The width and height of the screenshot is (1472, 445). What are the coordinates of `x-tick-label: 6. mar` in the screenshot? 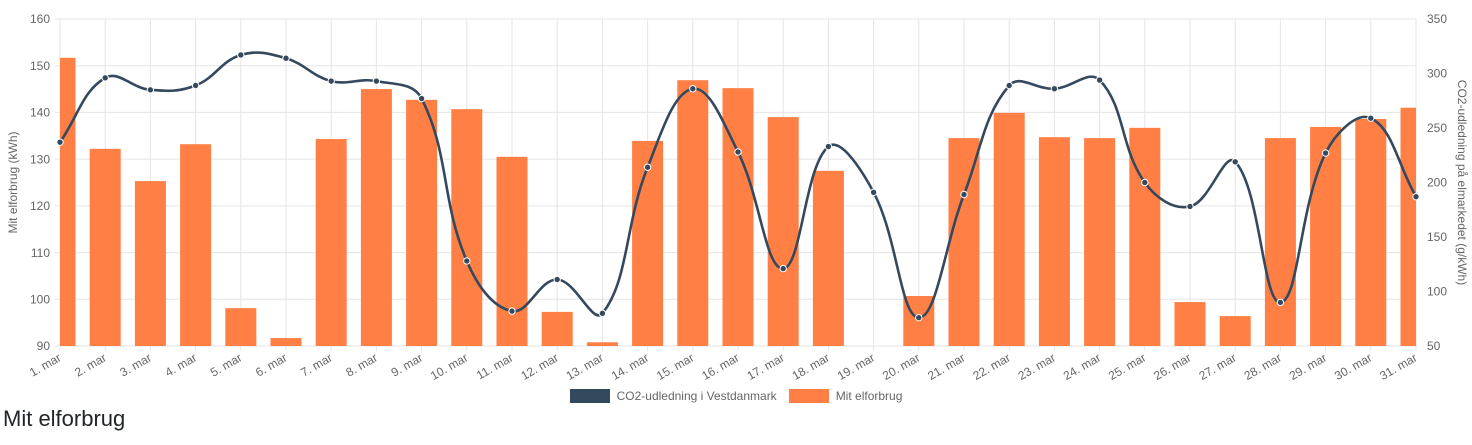 It's located at (271, 364).